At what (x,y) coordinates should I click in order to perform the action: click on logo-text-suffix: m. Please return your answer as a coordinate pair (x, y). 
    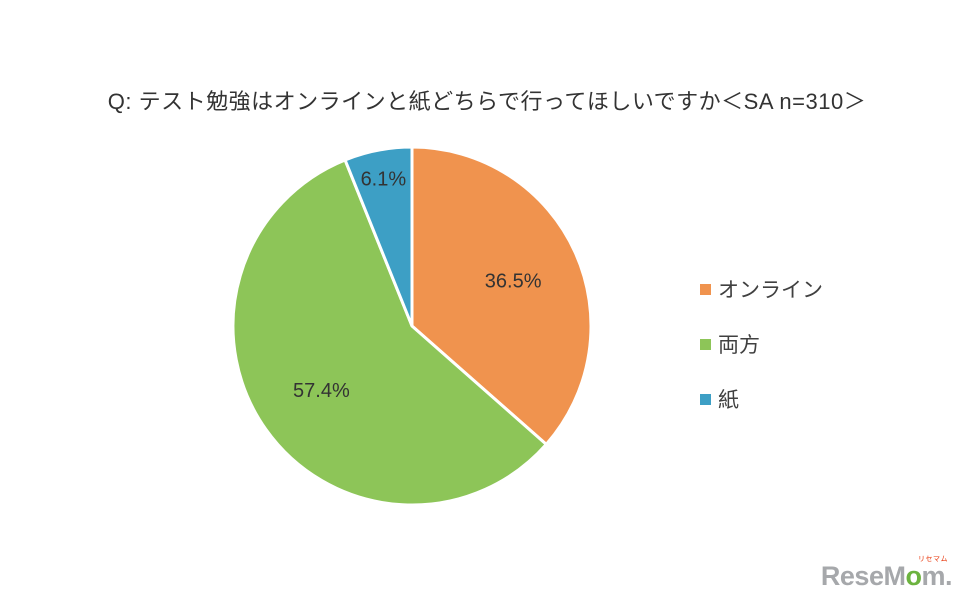
    Looking at the image, I should click on (933, 576).